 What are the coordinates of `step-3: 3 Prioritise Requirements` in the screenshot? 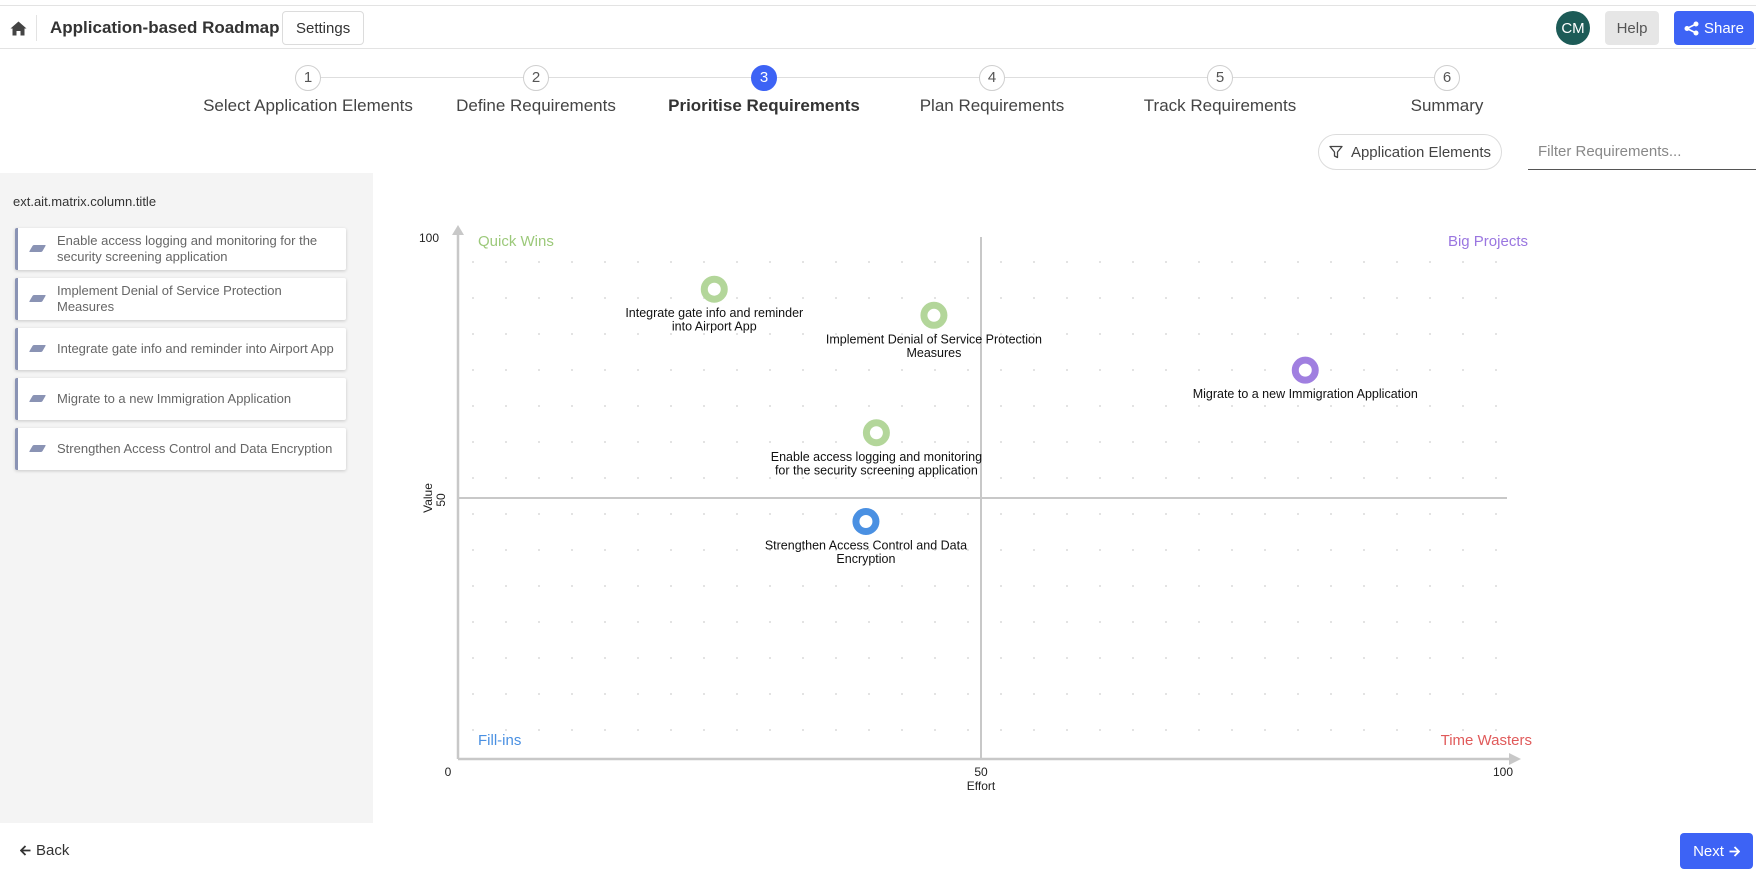 It's located at (764, 90).